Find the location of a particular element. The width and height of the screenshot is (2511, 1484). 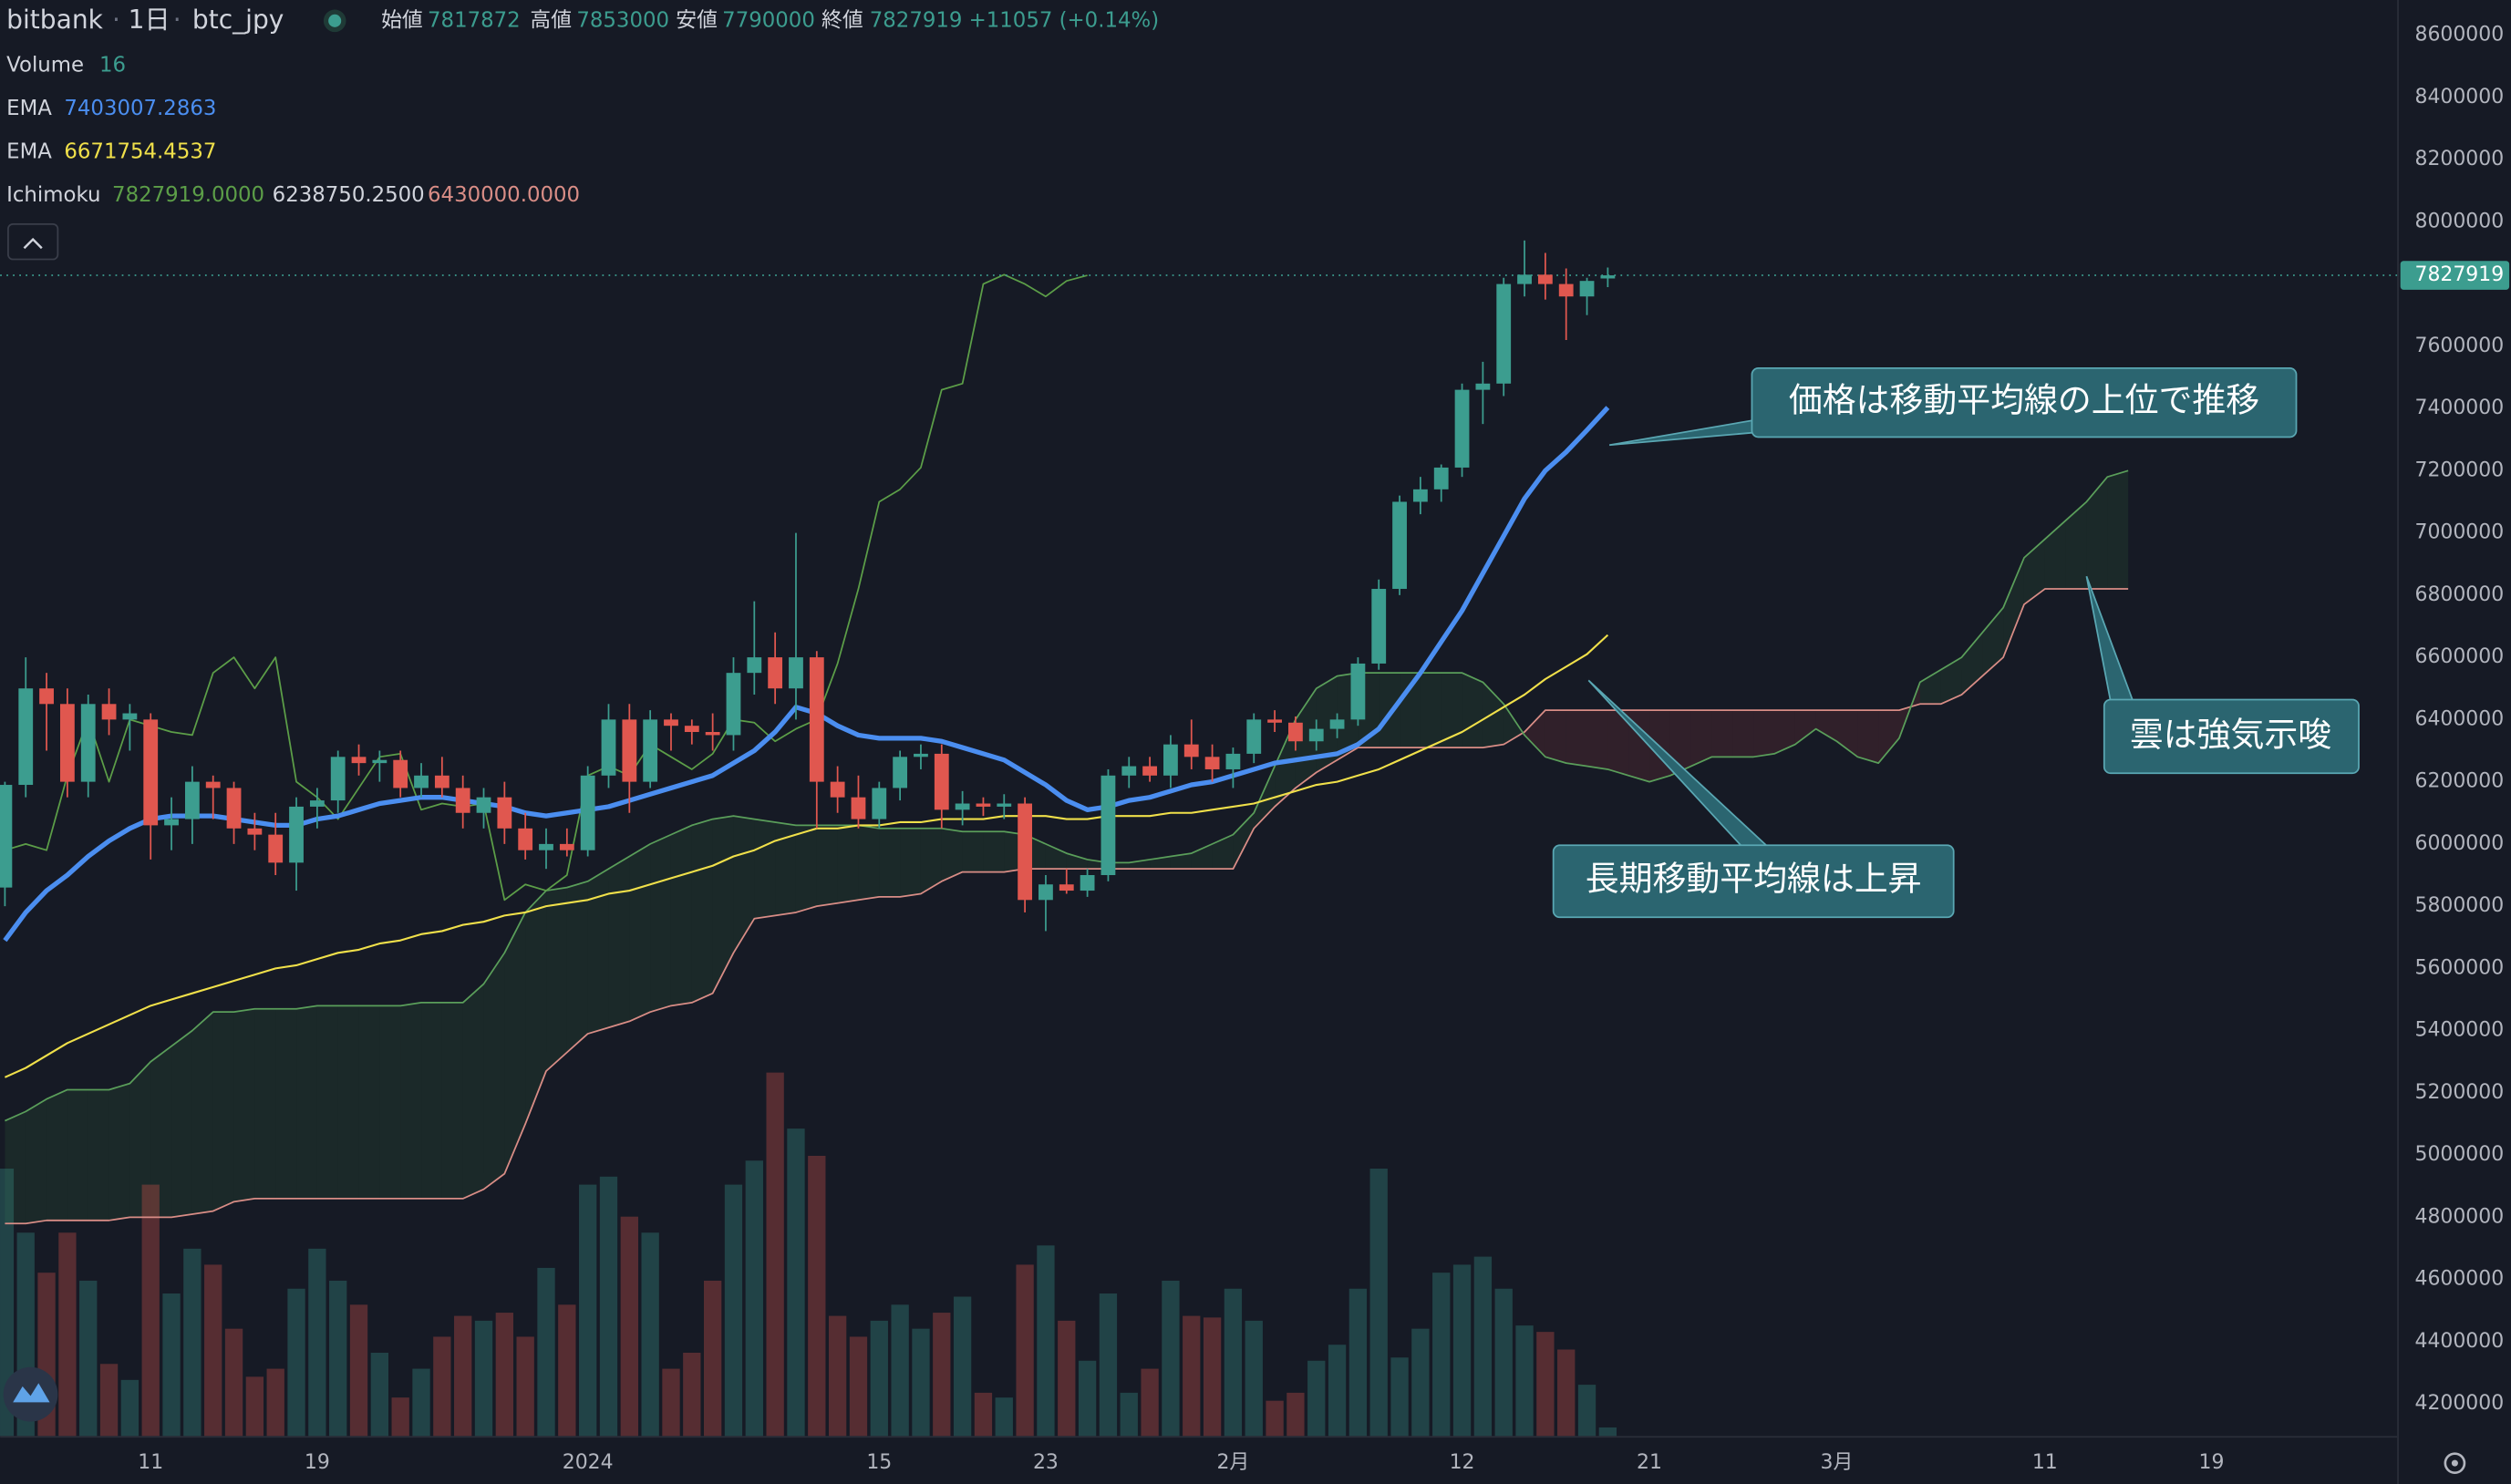

interval: 1日 is located at coordinates (149, 20).